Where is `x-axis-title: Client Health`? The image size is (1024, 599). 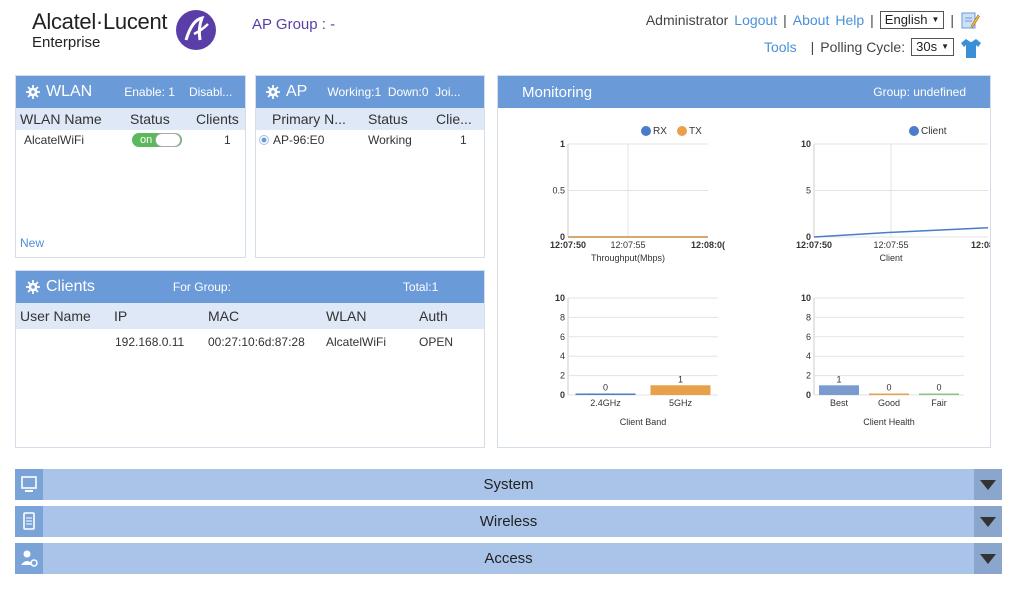
x-axis-title: Client Health is located at coordinates (889, 422).